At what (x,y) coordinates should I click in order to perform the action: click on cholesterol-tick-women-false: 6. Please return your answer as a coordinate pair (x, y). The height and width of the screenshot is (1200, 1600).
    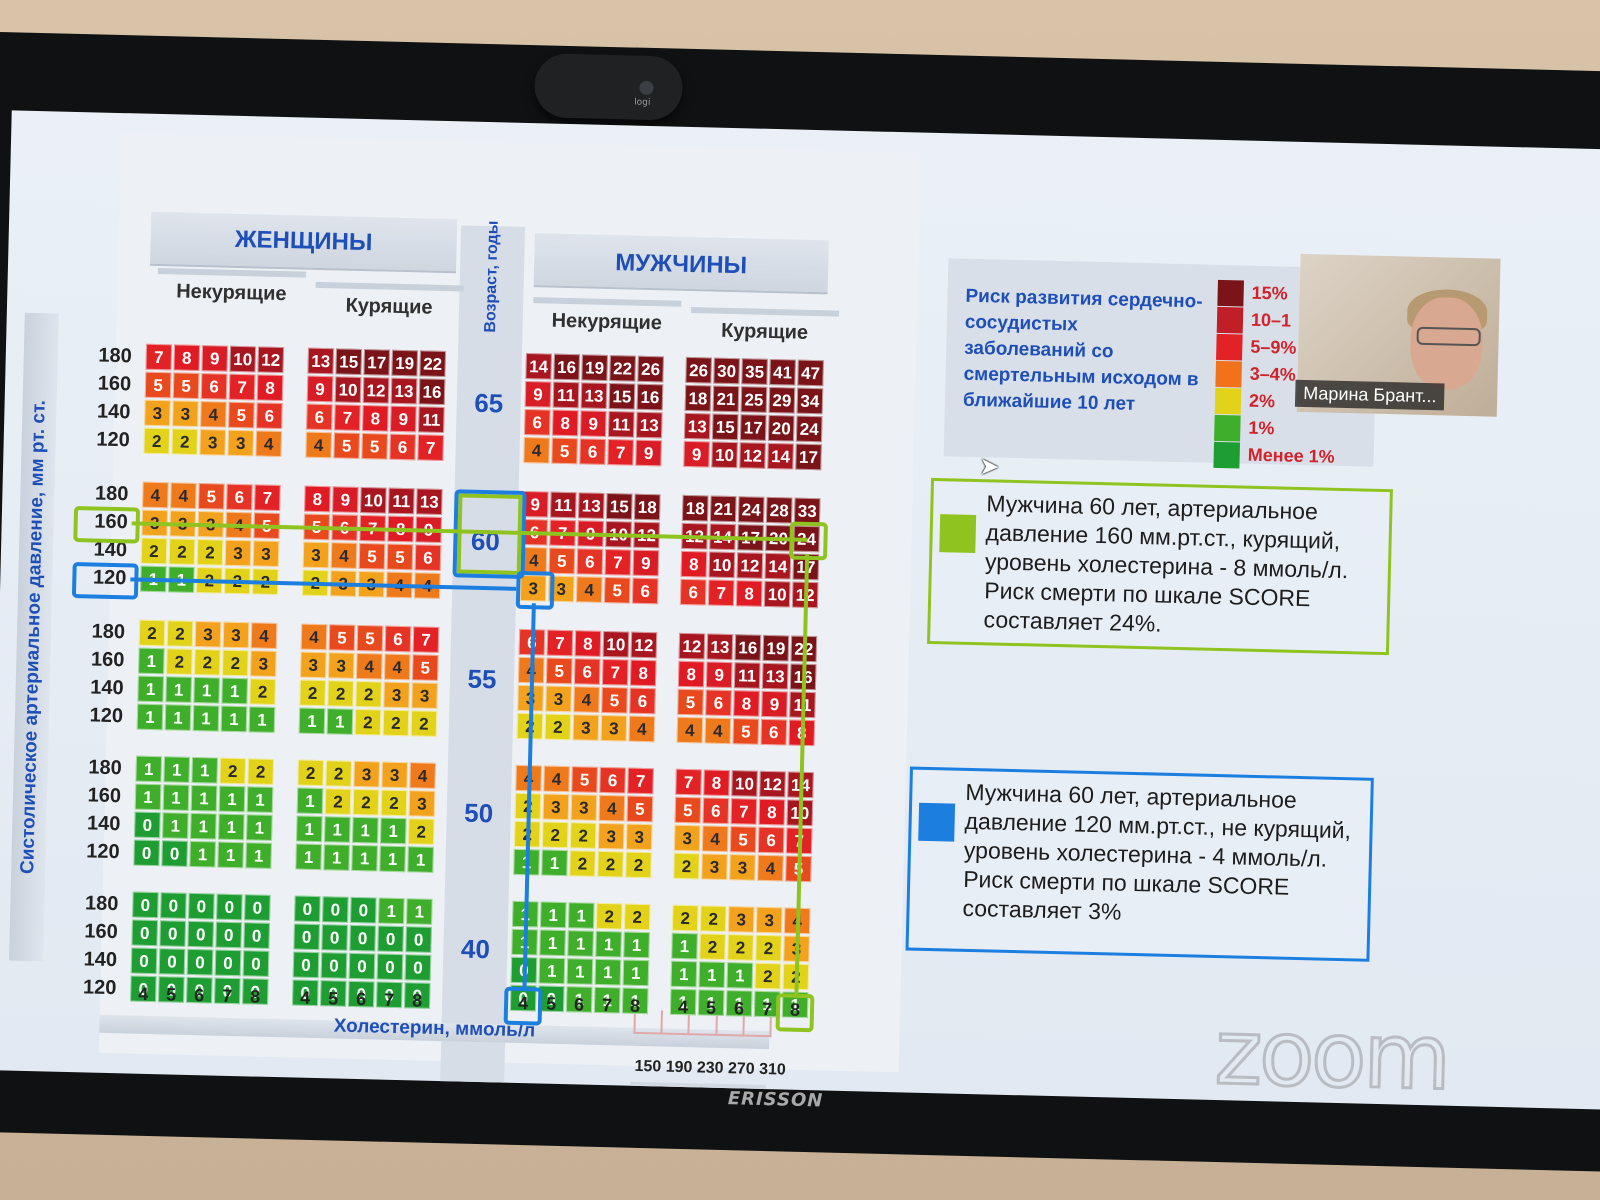
    Looking at the image, I should click on (199, 995).